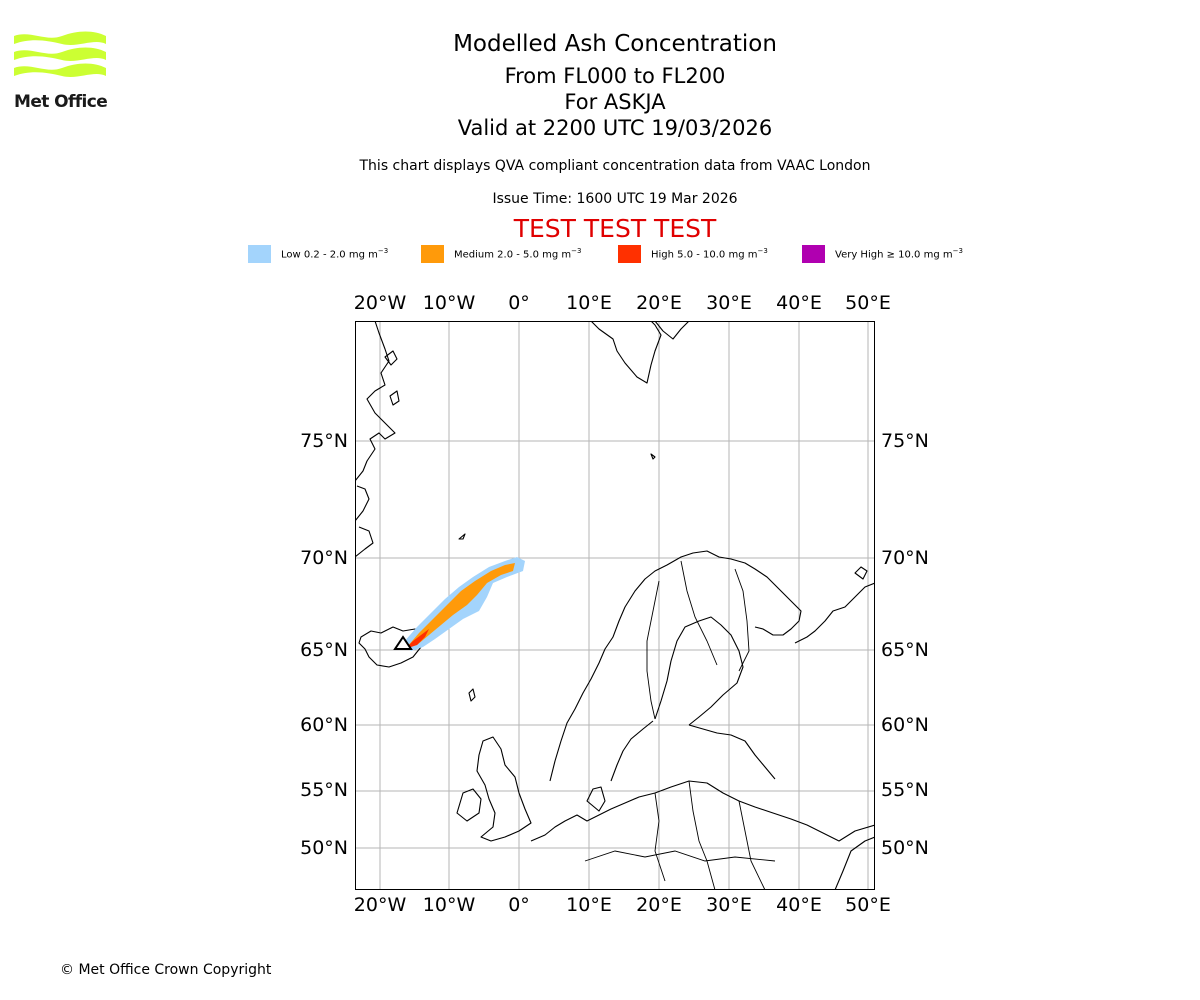  What do you see at coordinates (894, 255) in the screenshot?
I see `legend-label-very-high: Very High ≥ 10.0 mg m` at bounding box center [894, 255].